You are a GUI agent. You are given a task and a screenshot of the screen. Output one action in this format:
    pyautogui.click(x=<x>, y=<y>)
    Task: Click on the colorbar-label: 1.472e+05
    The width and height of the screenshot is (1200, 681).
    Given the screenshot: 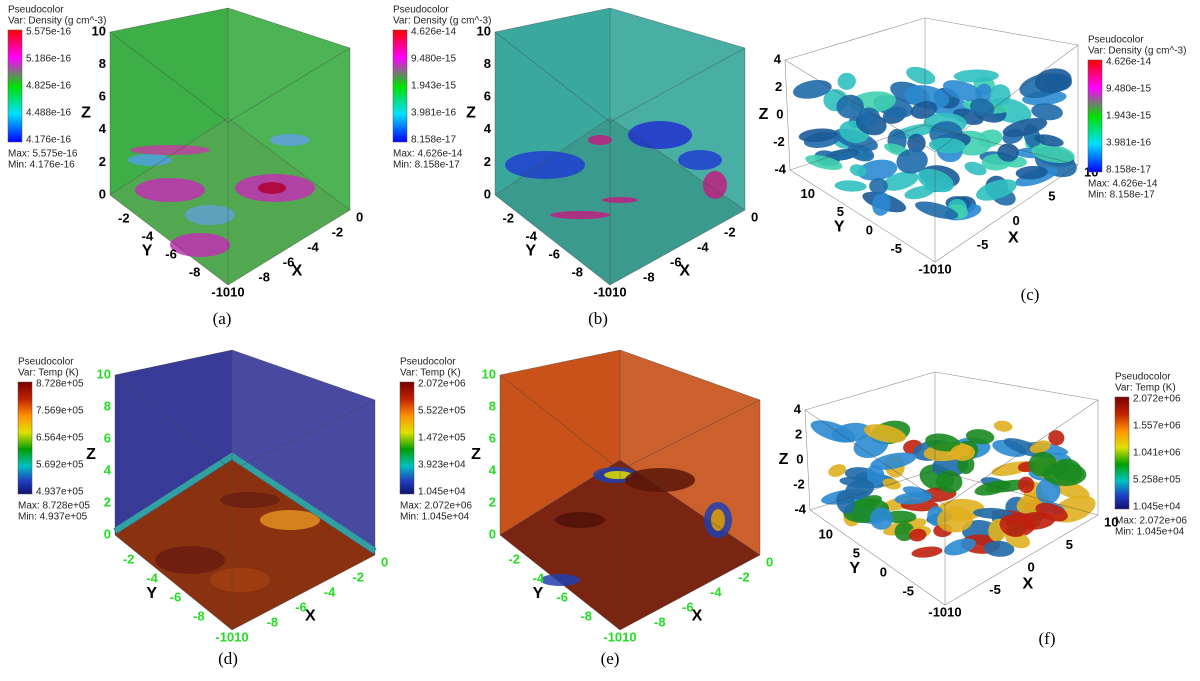 What is the action you would take?
    pyautogui.click(x=442, y=438)
    